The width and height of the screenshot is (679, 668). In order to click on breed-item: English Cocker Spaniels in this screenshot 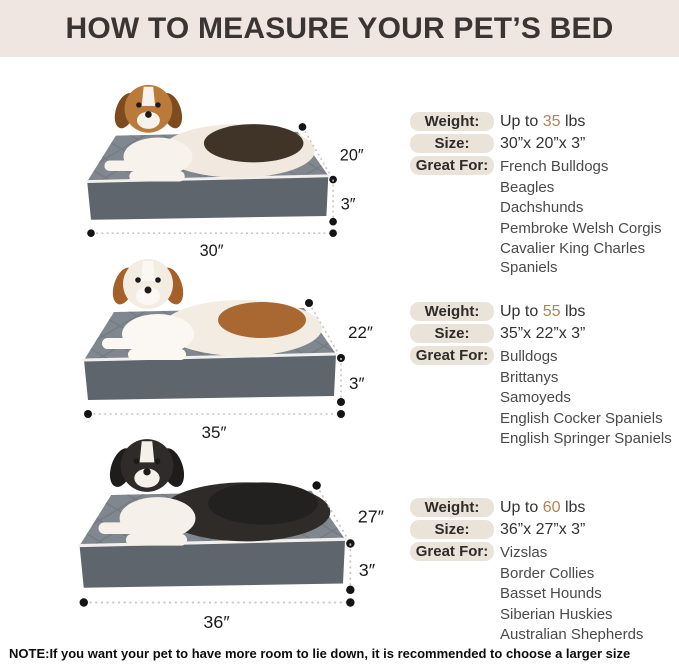, I will do `click(581, 418)`.